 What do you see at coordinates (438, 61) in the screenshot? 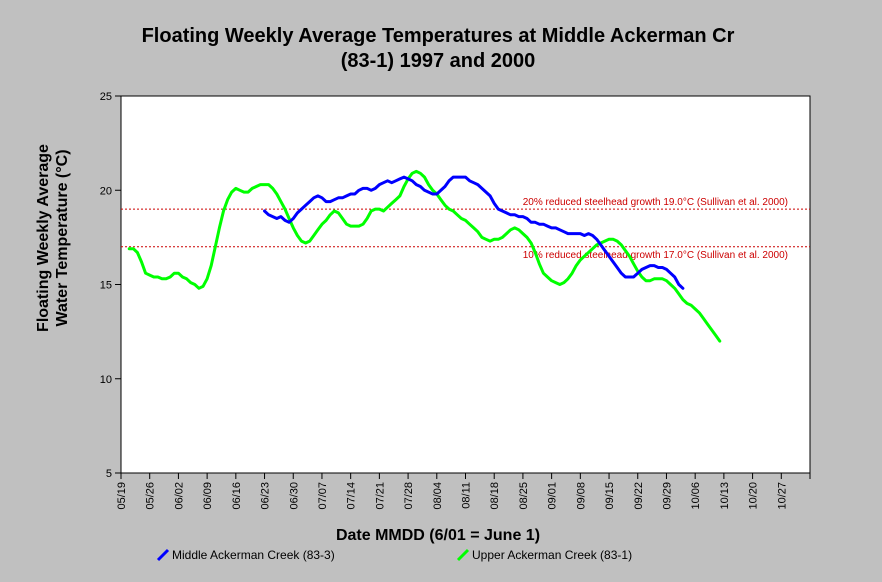
I see `chart-title-line2: (83-1) 1997 and 2000` at bounding box center [438, 61].